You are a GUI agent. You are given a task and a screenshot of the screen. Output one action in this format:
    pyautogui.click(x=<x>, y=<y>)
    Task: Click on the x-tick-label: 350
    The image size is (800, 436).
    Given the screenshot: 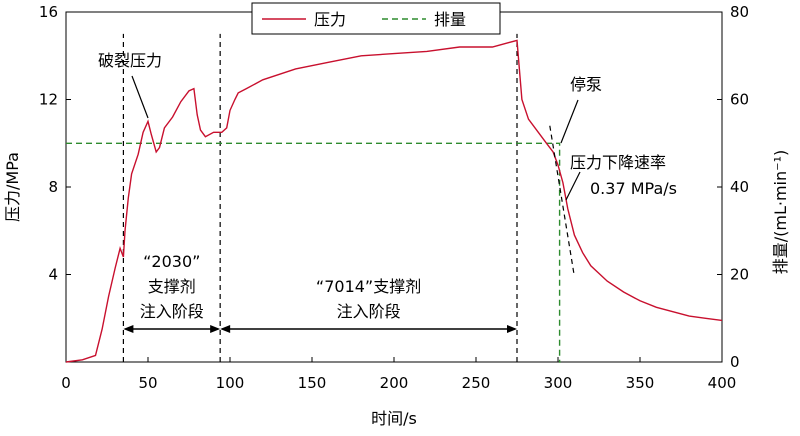 What is the action you would take?
    pyautogui.click(x=640, y=383)
    